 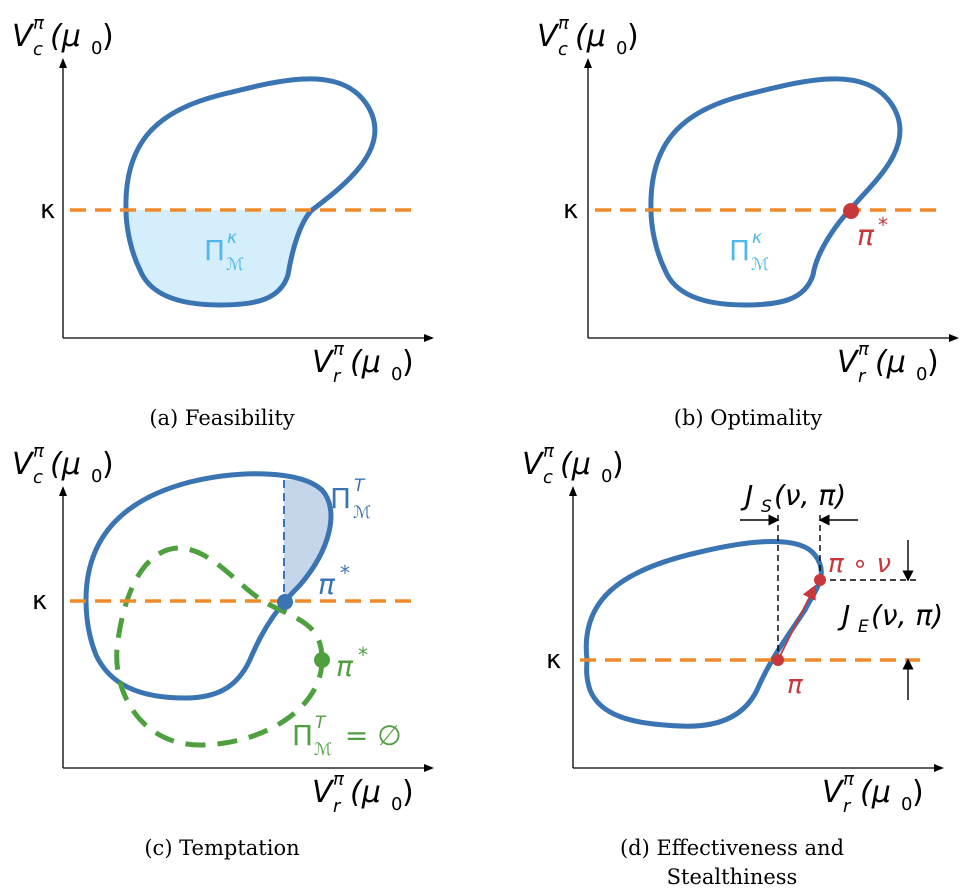 I want to click on effectiveness-label: J E (ν, π), so click(x=890, y=618).